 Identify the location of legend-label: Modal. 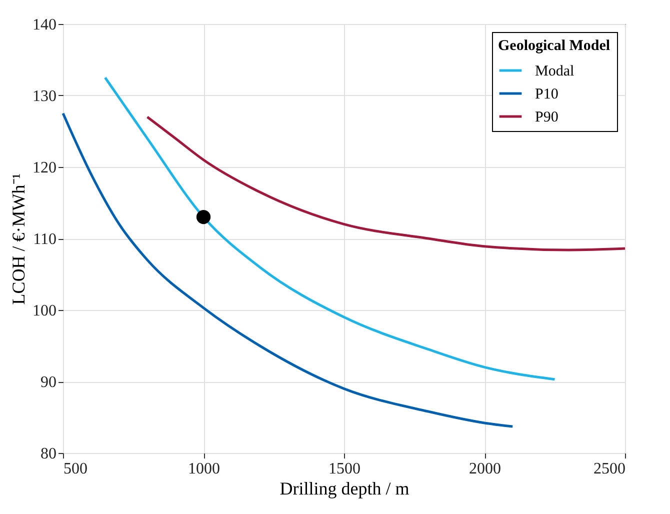
(554, 72).